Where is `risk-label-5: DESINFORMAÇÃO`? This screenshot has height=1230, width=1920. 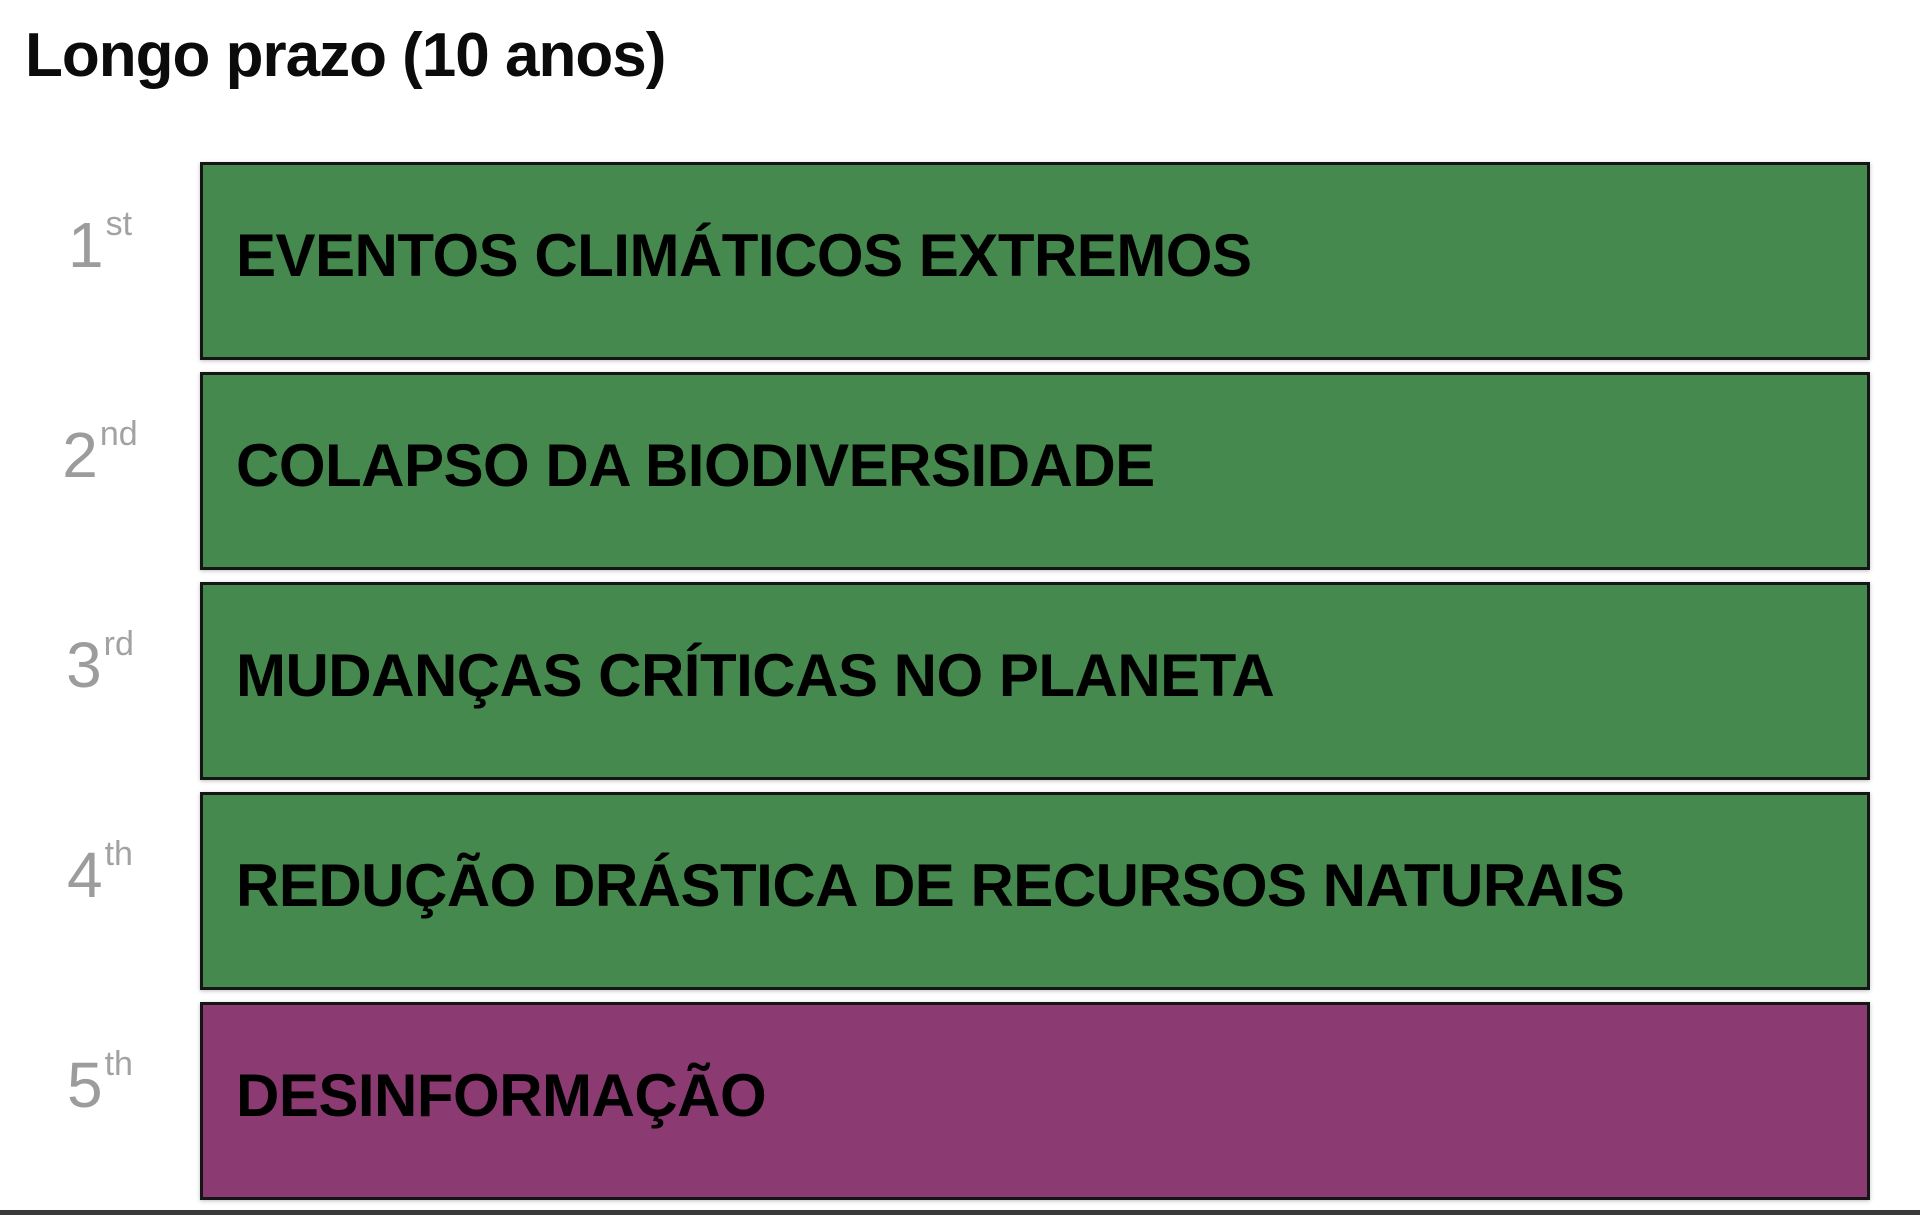
risk-label-5: DESINFORMAÇÃO is located at coordinates (501, 1095).